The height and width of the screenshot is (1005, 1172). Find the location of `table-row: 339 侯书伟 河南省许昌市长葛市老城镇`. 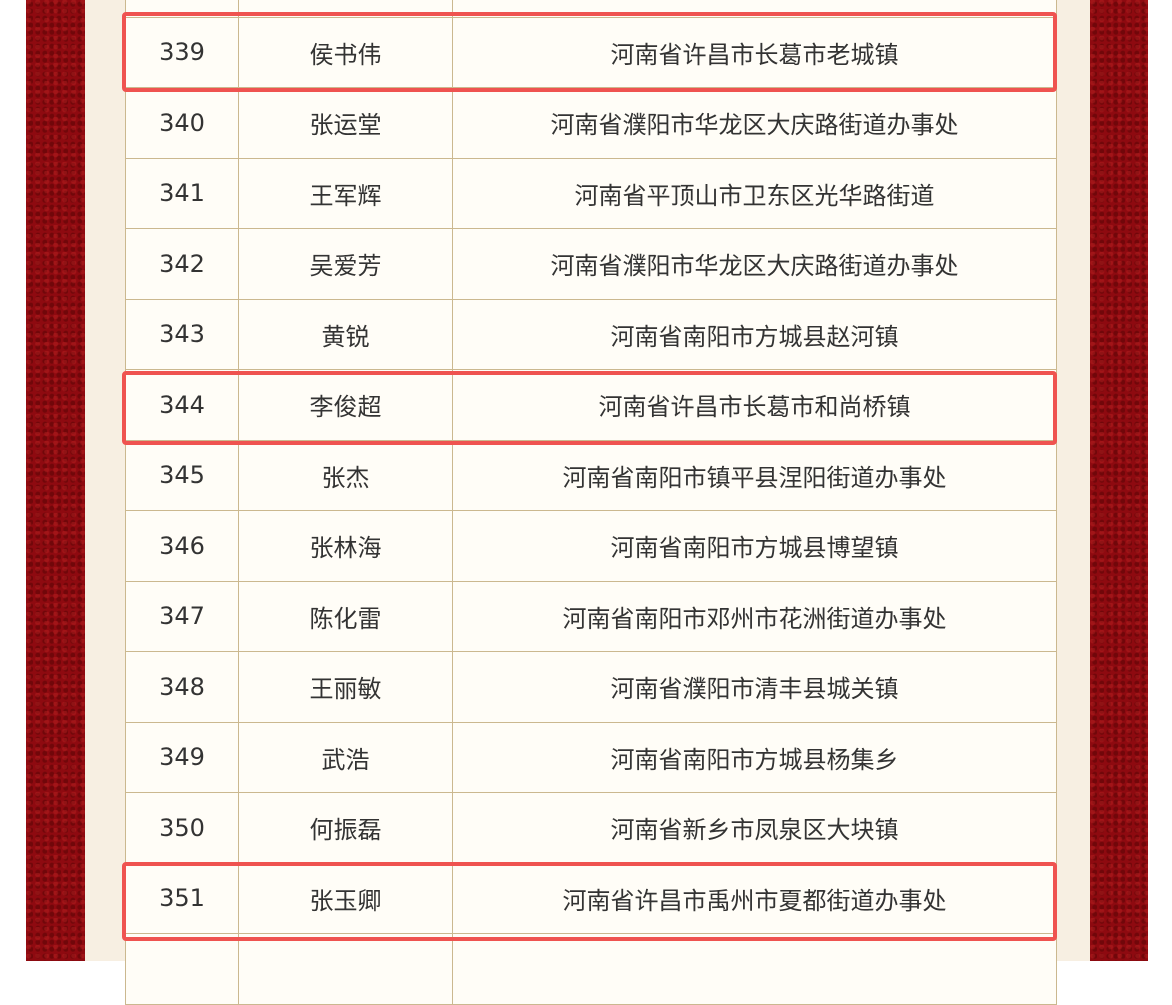

table-row: 339 侯书伟 河南省许昌市长葛市老城镇 is located at coordinates (591, 52).